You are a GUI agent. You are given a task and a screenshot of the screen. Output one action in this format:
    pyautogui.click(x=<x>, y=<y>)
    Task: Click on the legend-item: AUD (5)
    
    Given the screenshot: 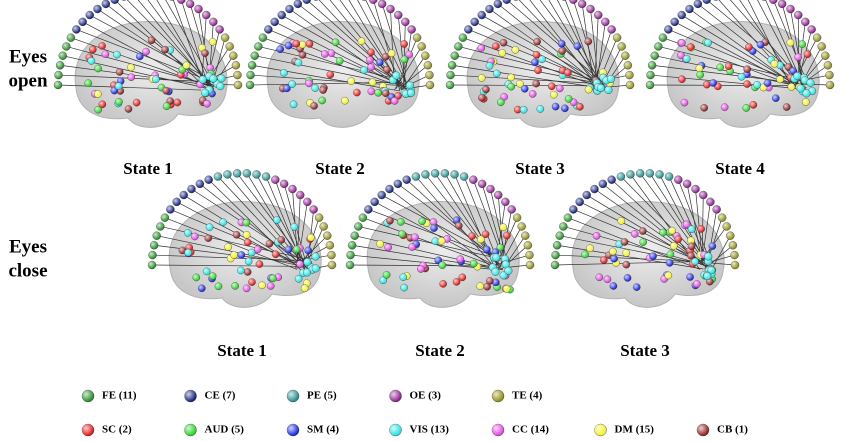 What is the action you would take?
    pyautogui.click(x=214, y=430)
    